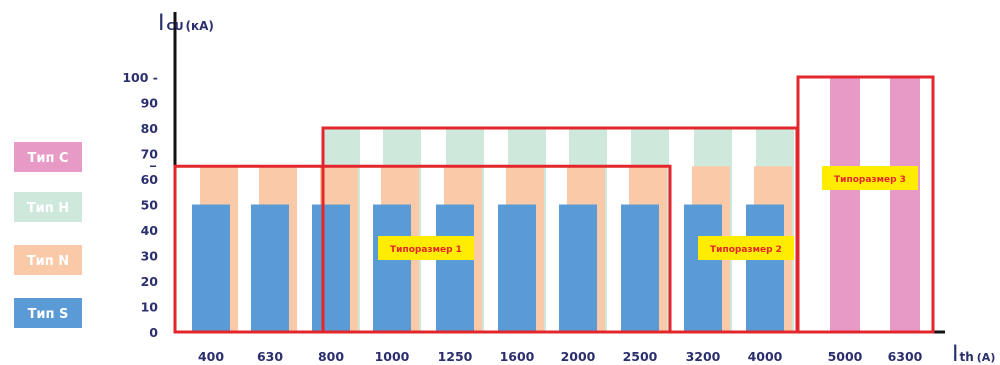 The width and height of the screenshot is (1000, 365). What do you see at coordinates (175, 26) in the screenshot?
I see `y-axis-title-sub: CU` at bounding box center [175, 26].